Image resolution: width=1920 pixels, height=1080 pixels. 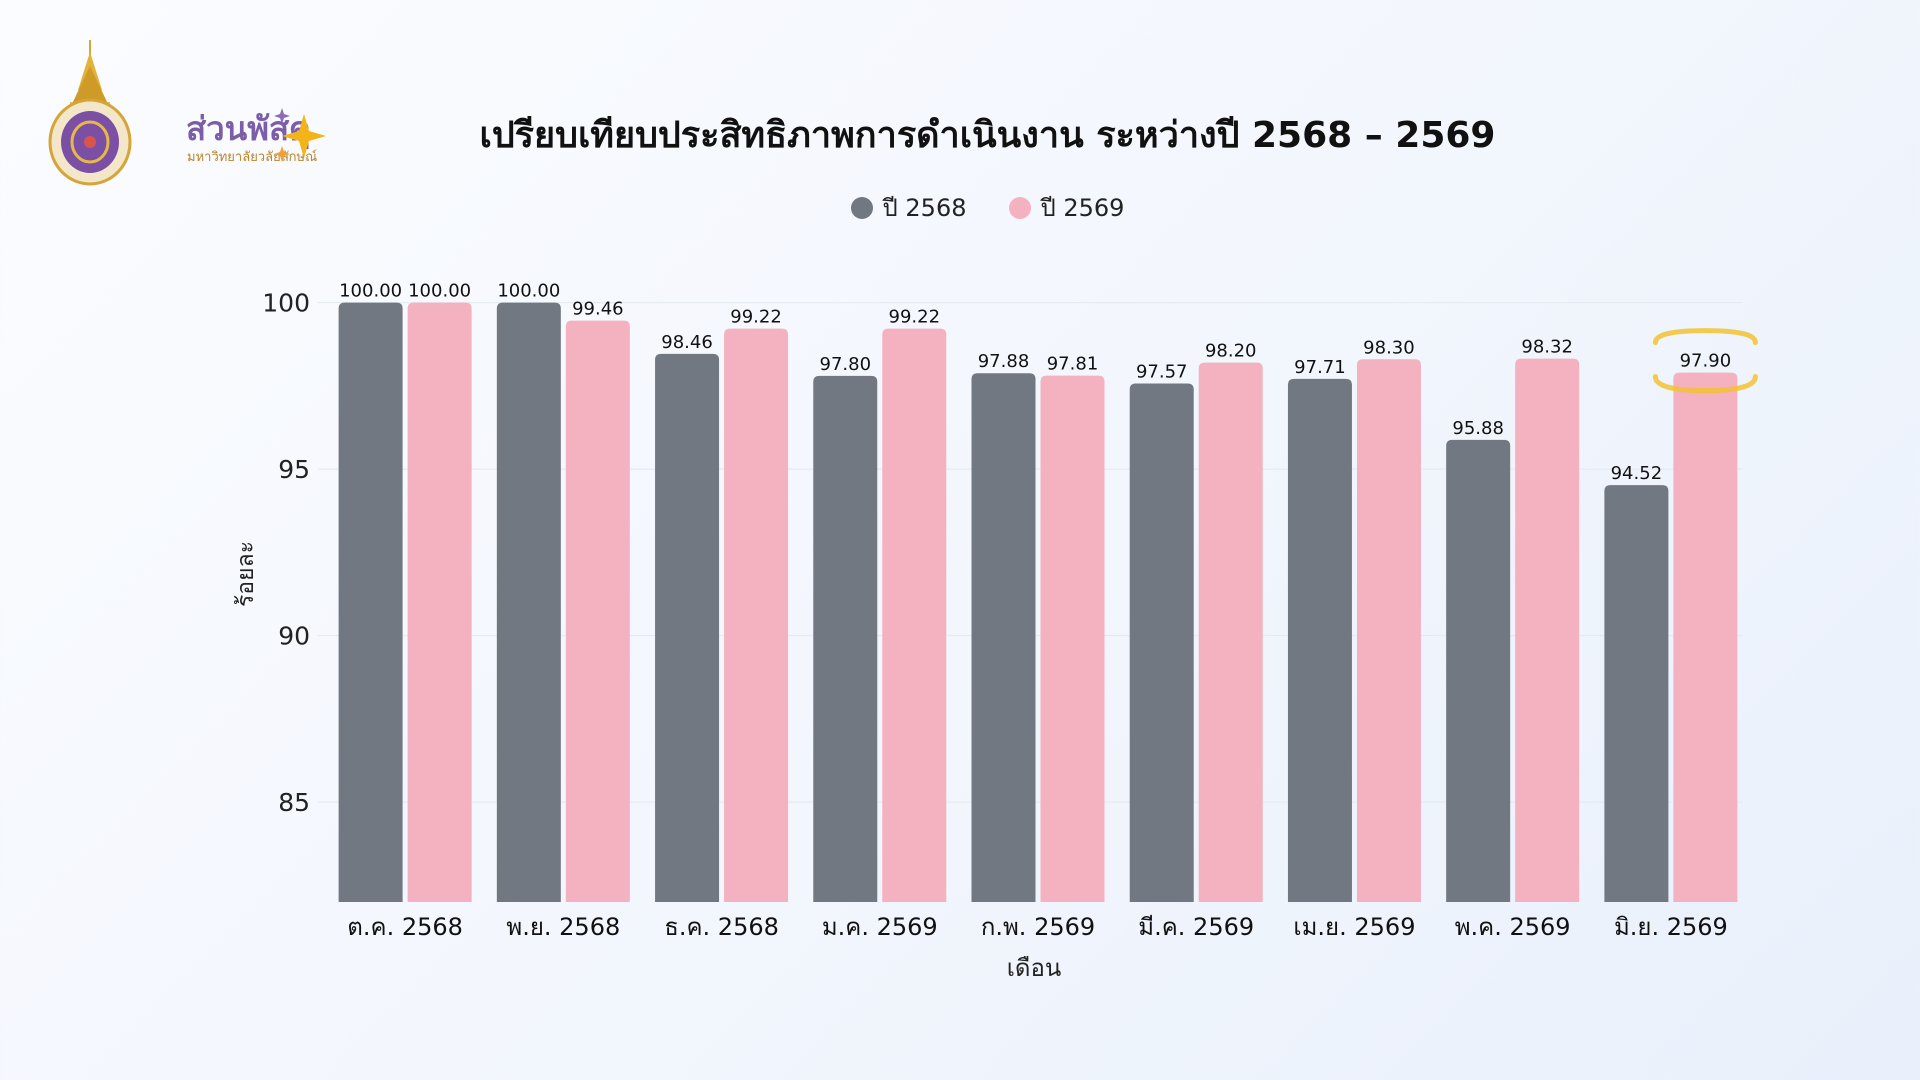 I want to click on data-label: 98.30, so click(x=1389, y=347).